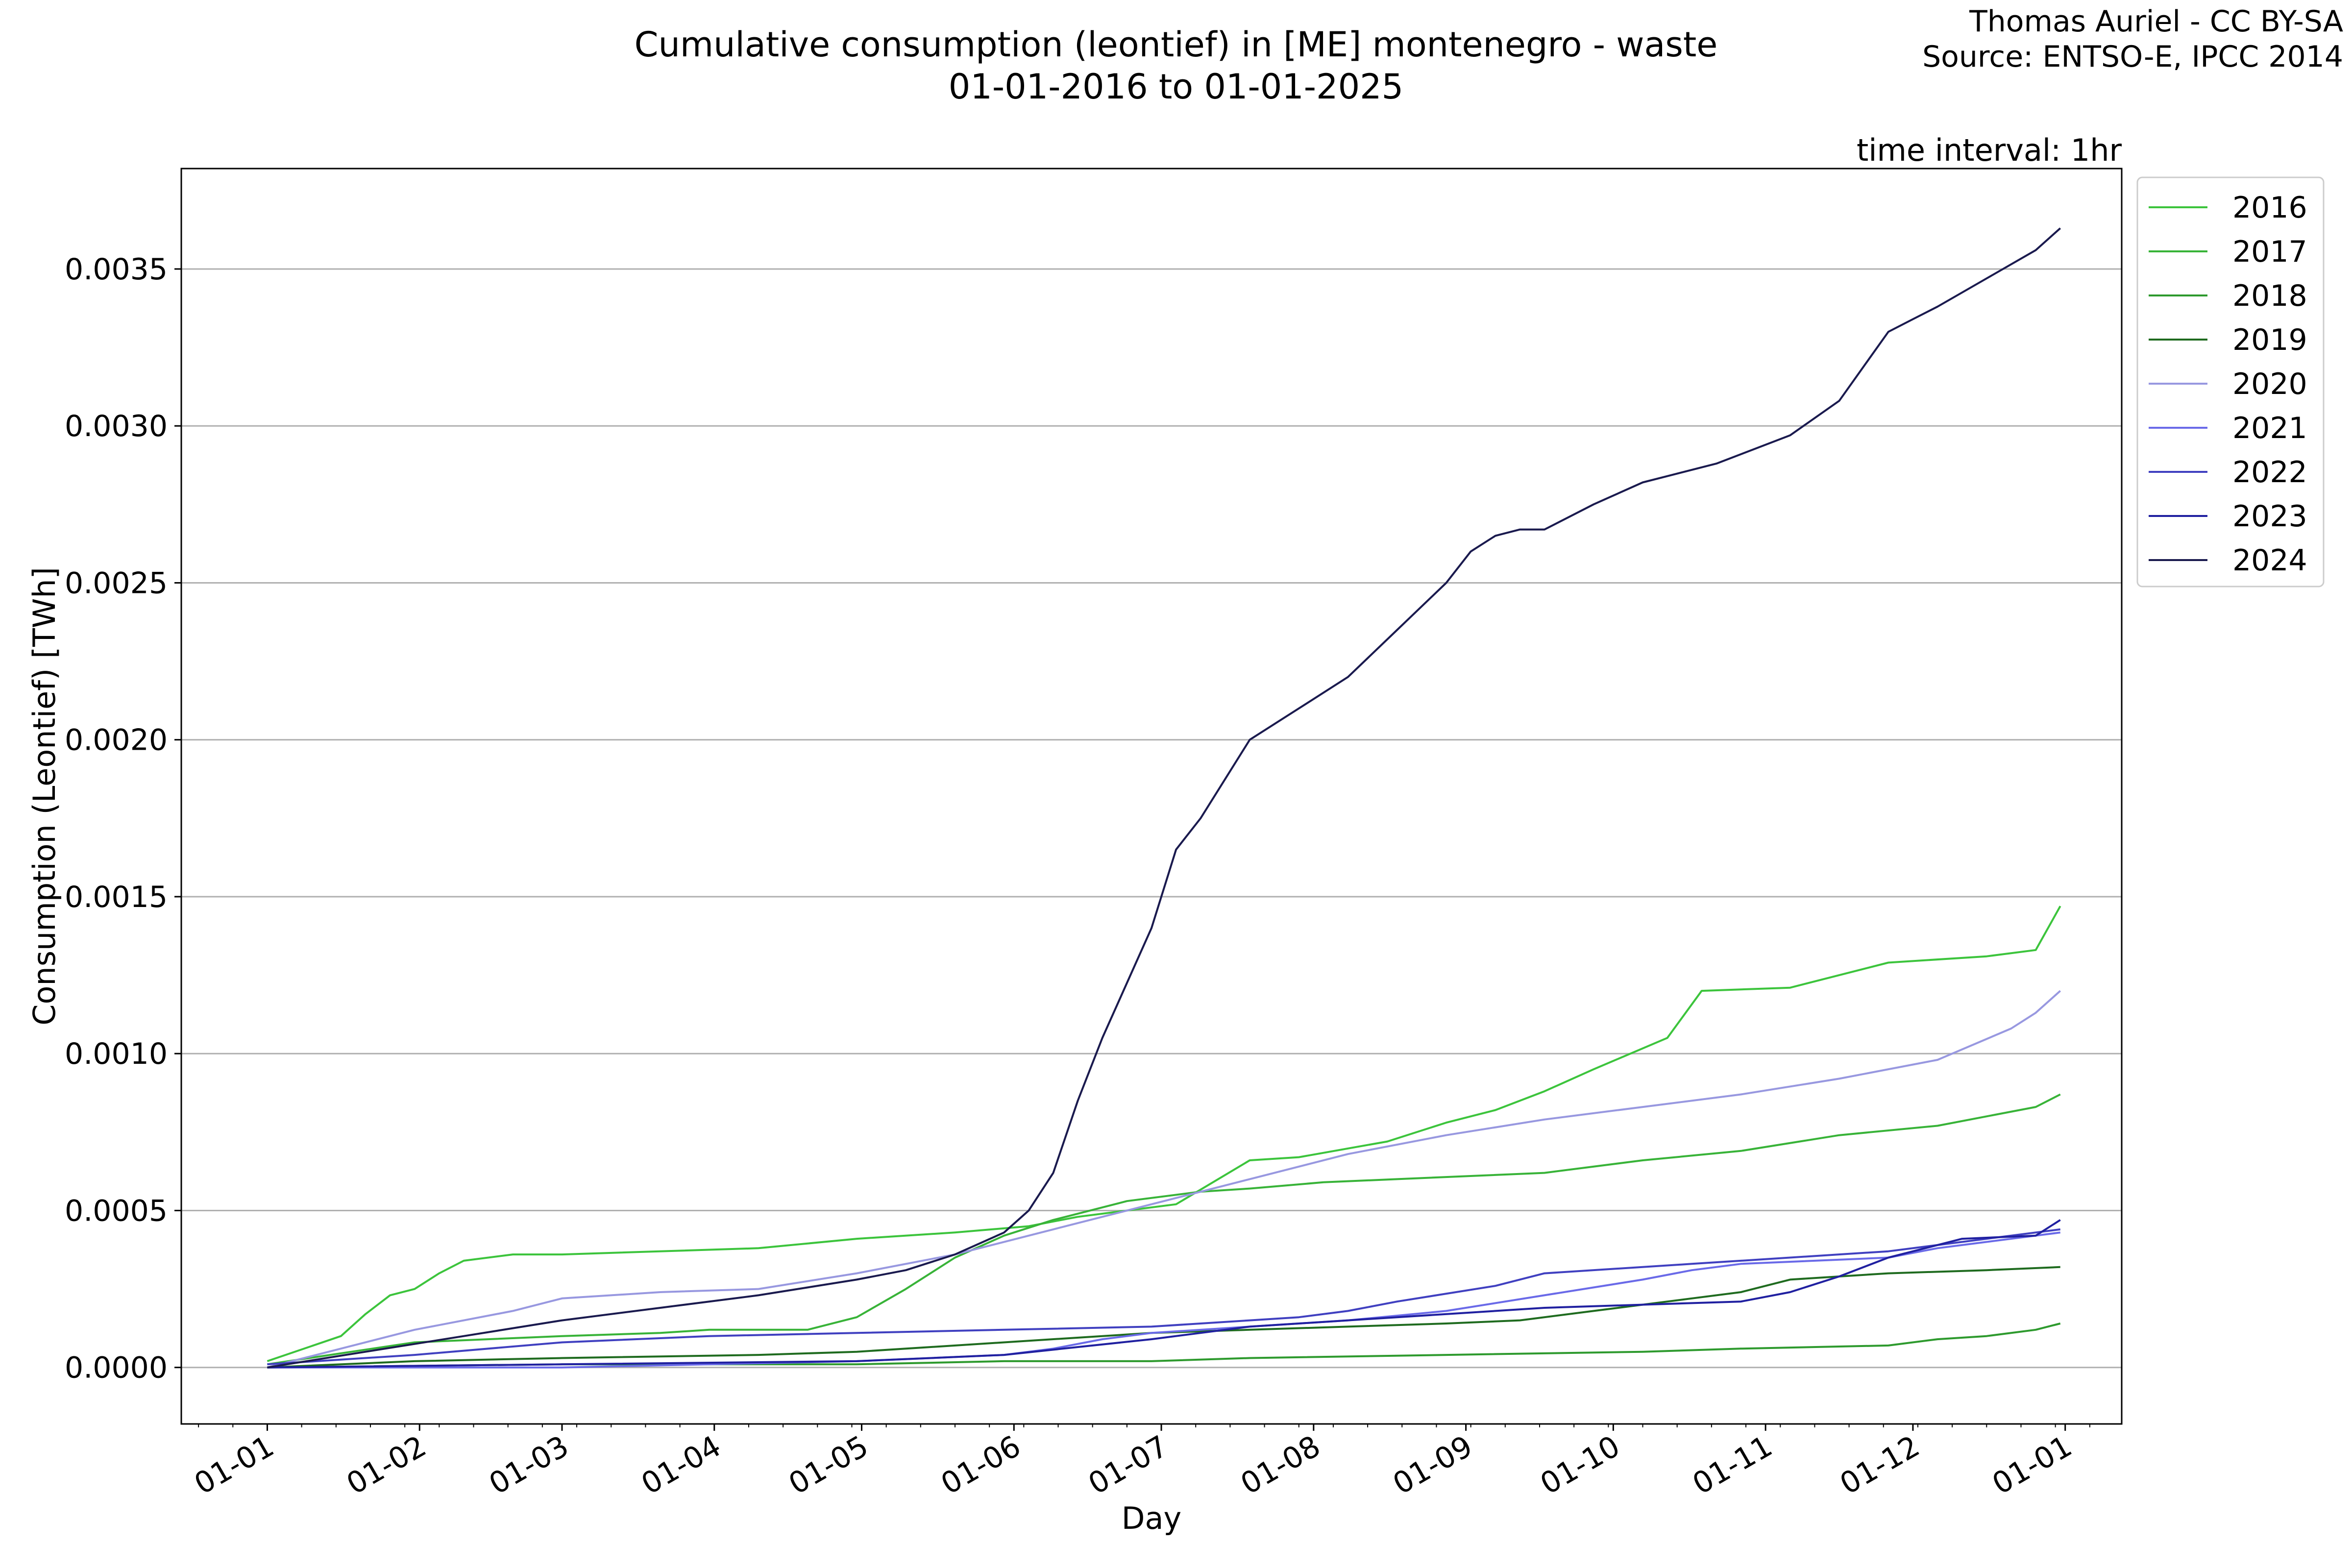  What do you see at coordinates (1163, 1317) in the screenshot?
I see `series-line-2019` at bounding box center [1163, 1317].